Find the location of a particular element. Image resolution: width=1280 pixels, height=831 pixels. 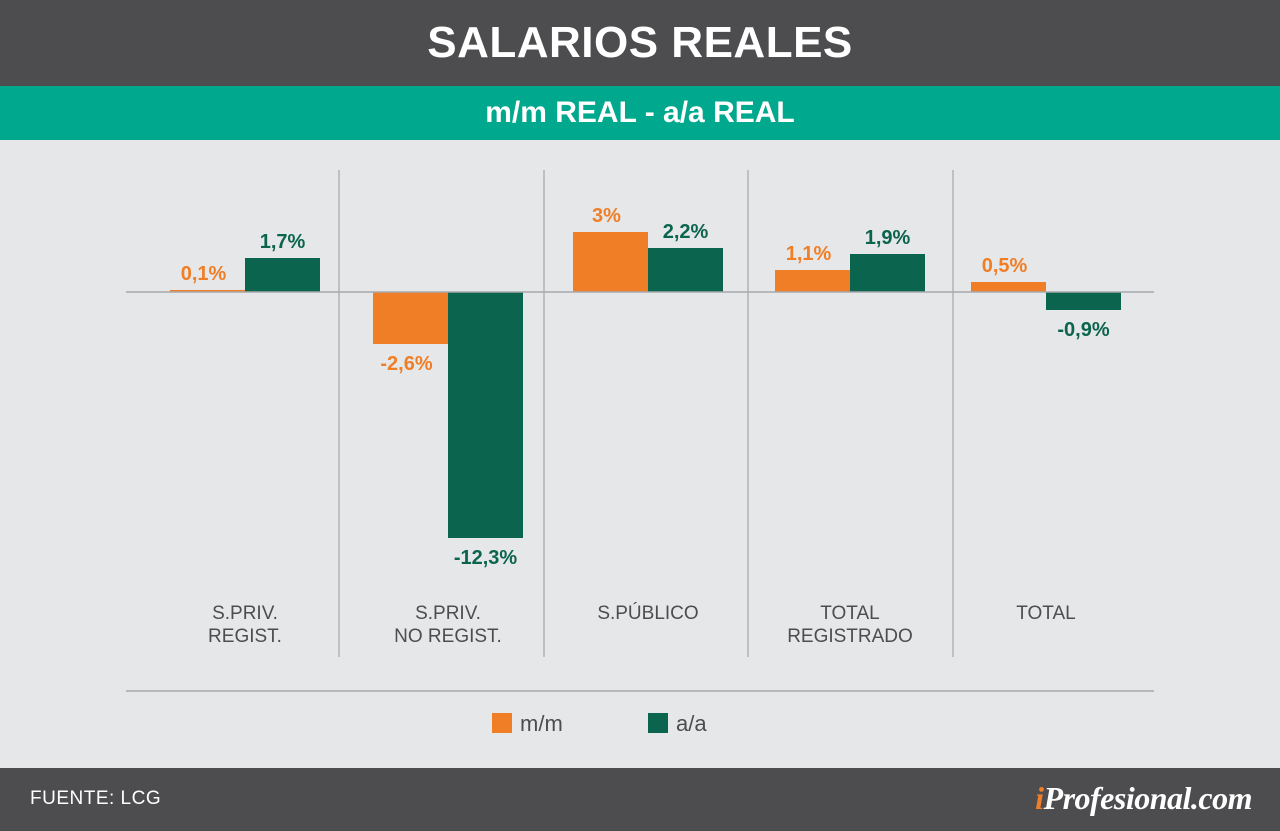

footer-bar: FUENTE: LCG iProfesional.com is located at coordinates (640, 799).